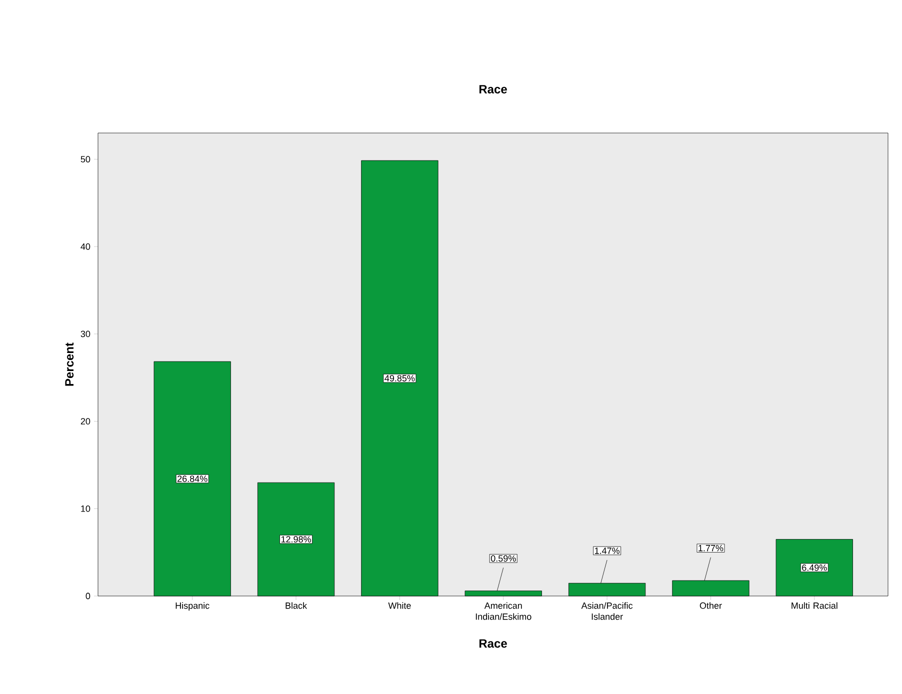 The width and height of the screenshot is (902, 694). I want to click on x-tick-label: Hispanic, so click(193, 606).